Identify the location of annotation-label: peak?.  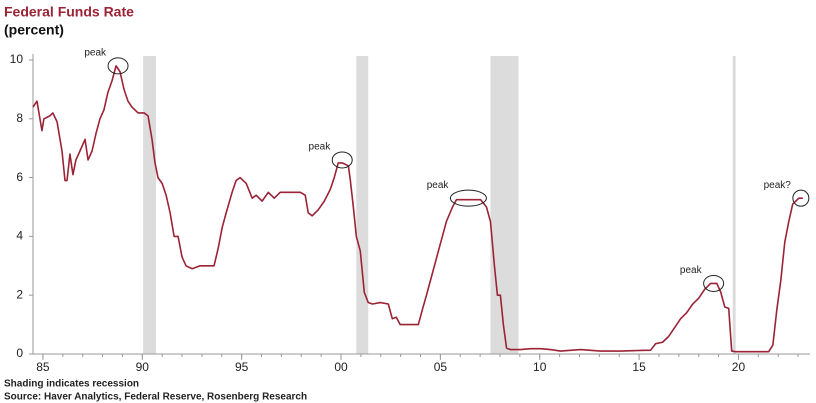
(778, 185).